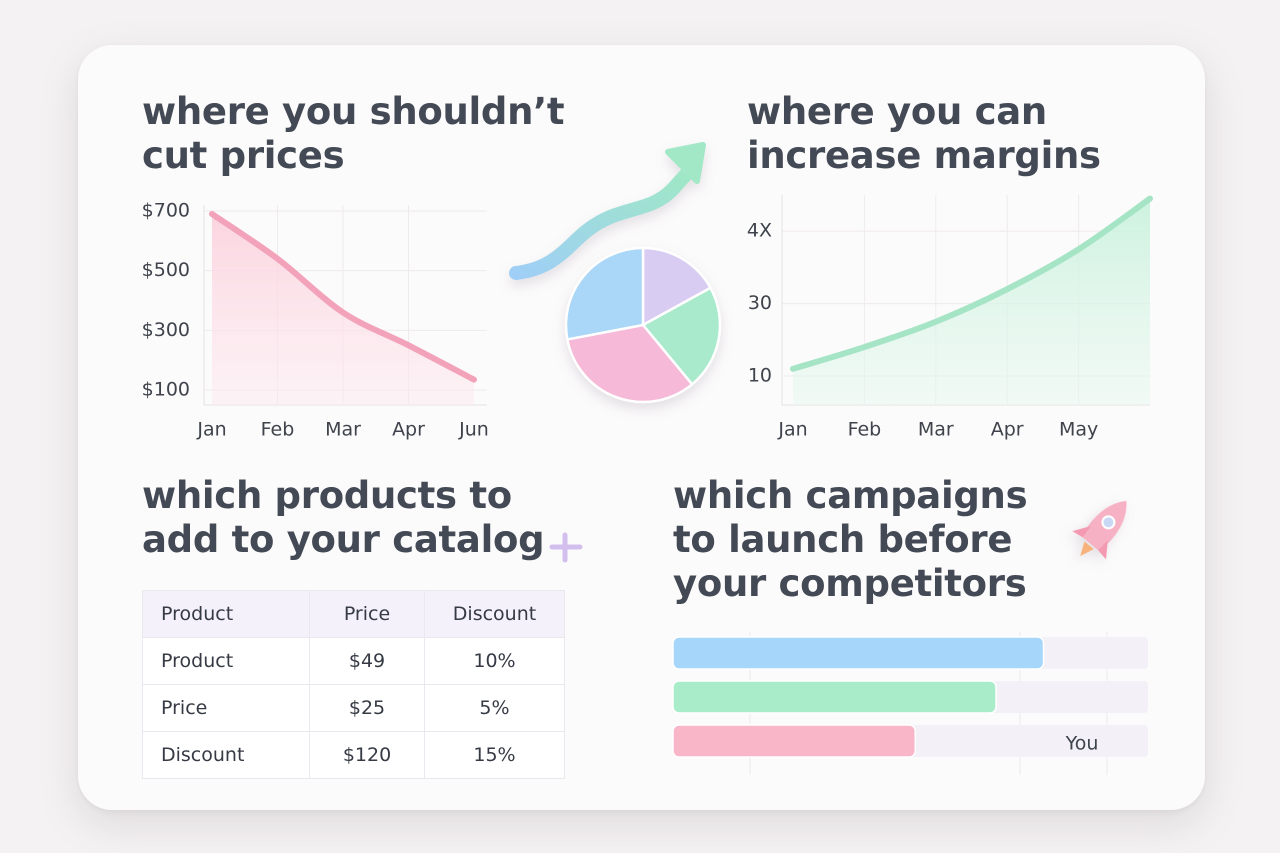 This screenshot has height=853, width=1280. I want to click on y-tick-label: 10, so click(760, 376).